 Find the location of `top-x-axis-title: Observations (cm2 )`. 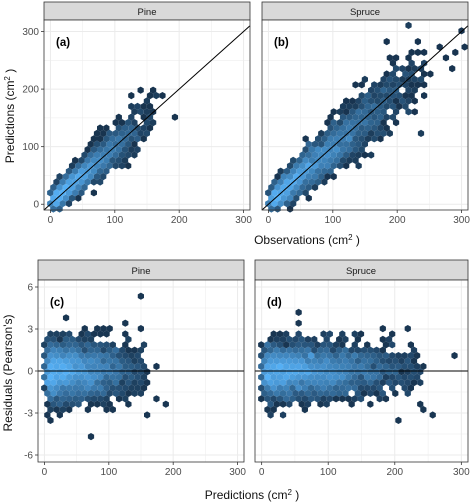

top-x-axis-title: Observations (cm2 ) is located at coordinates (307, 240).